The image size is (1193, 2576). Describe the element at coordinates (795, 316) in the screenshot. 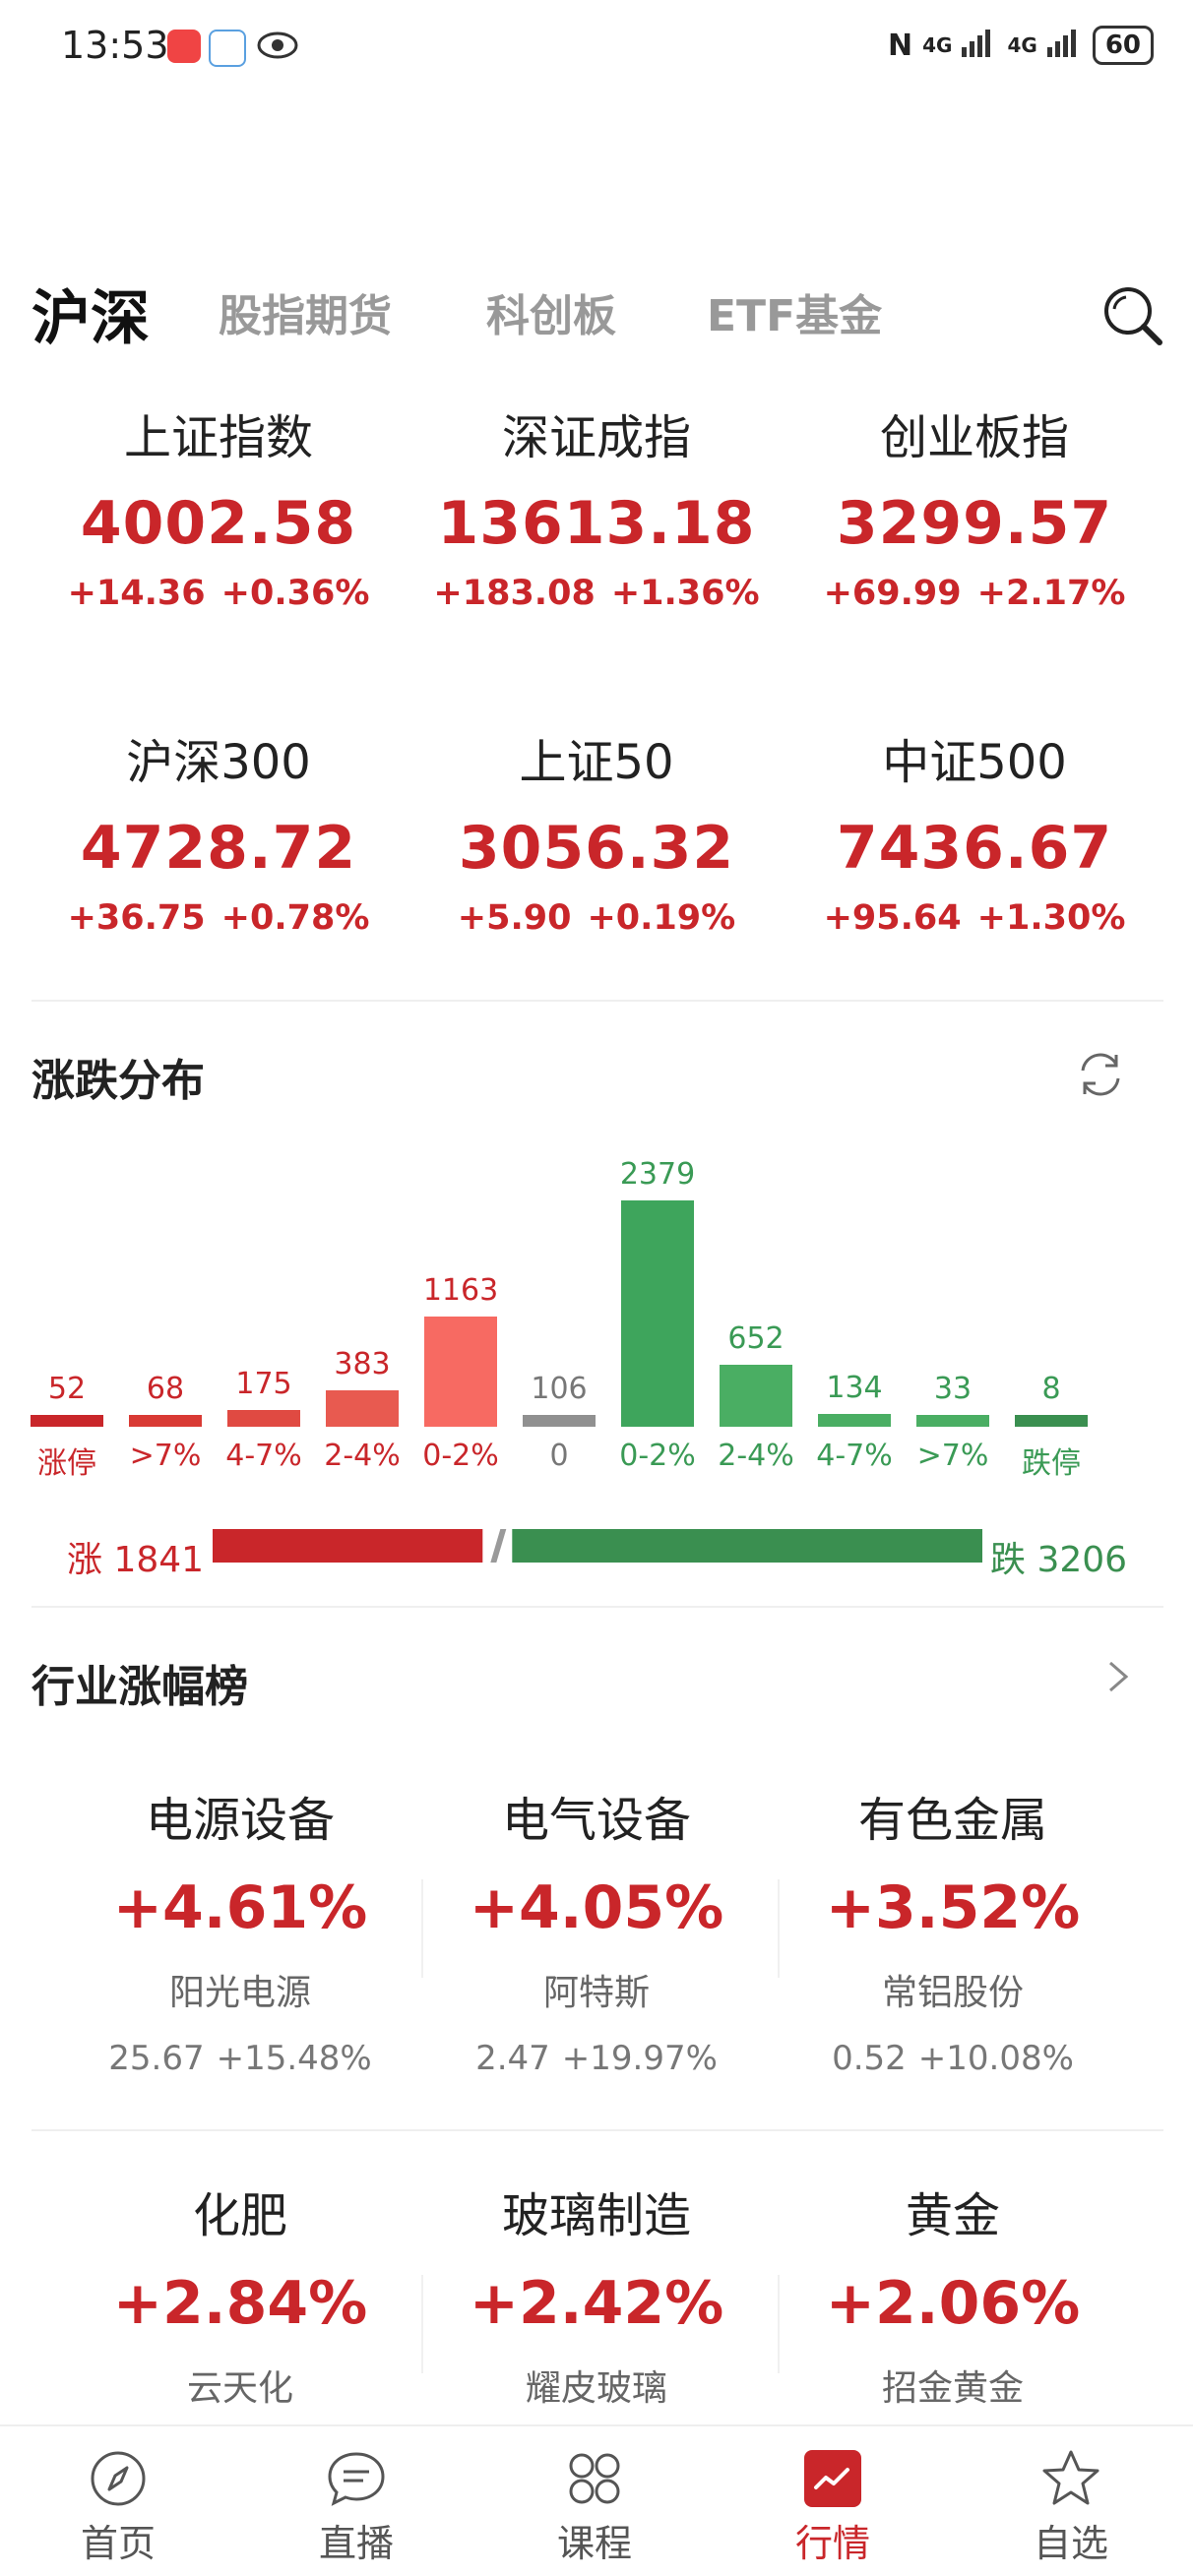

I see `tab-etf-fund: ETF基金` at that location.